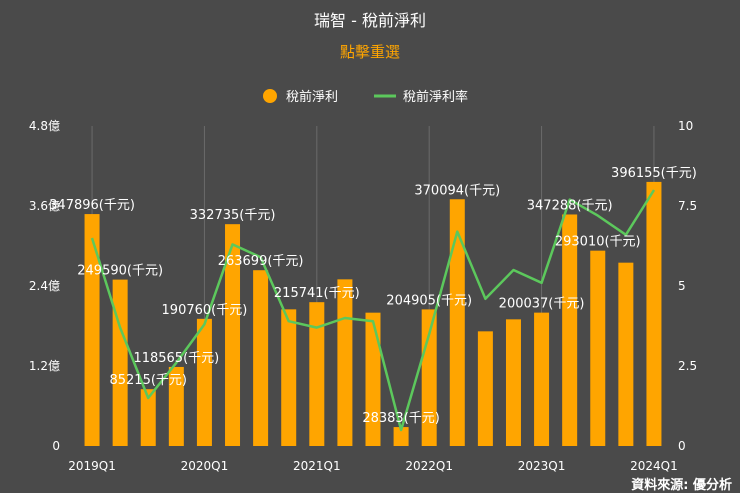 Image resolution: width=740 pixels, height=493 pixels. Describe the element at coordinates (92, 466) in the screenshot. I see `x-tick-label: 2019Q1` at that location.